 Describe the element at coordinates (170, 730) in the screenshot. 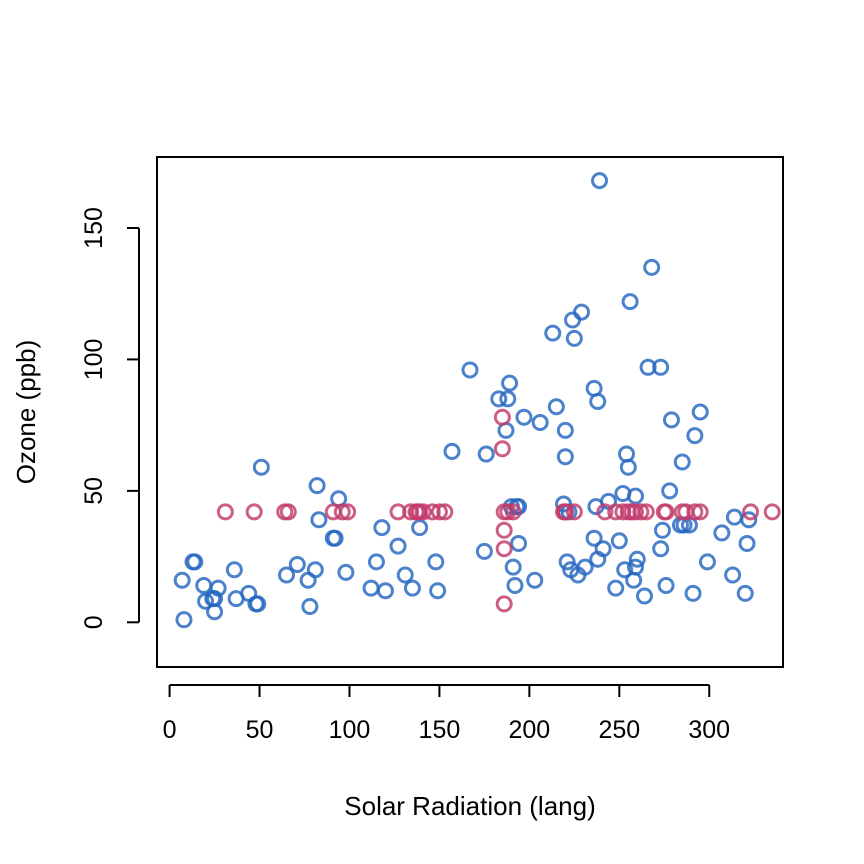

I see `x-tick-label: 0` at that location.